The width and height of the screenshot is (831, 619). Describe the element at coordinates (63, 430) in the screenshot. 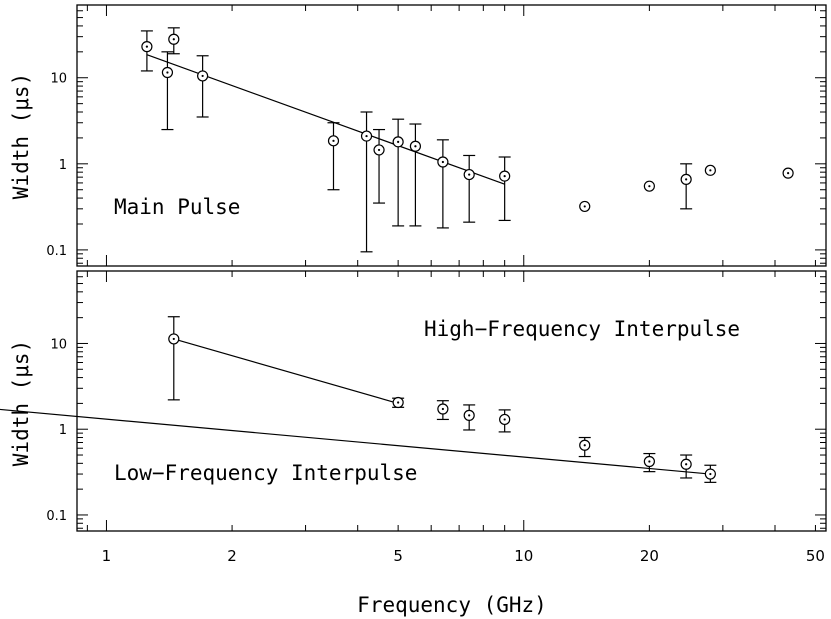

I see `bottom-ytick-label: 1` at that location.